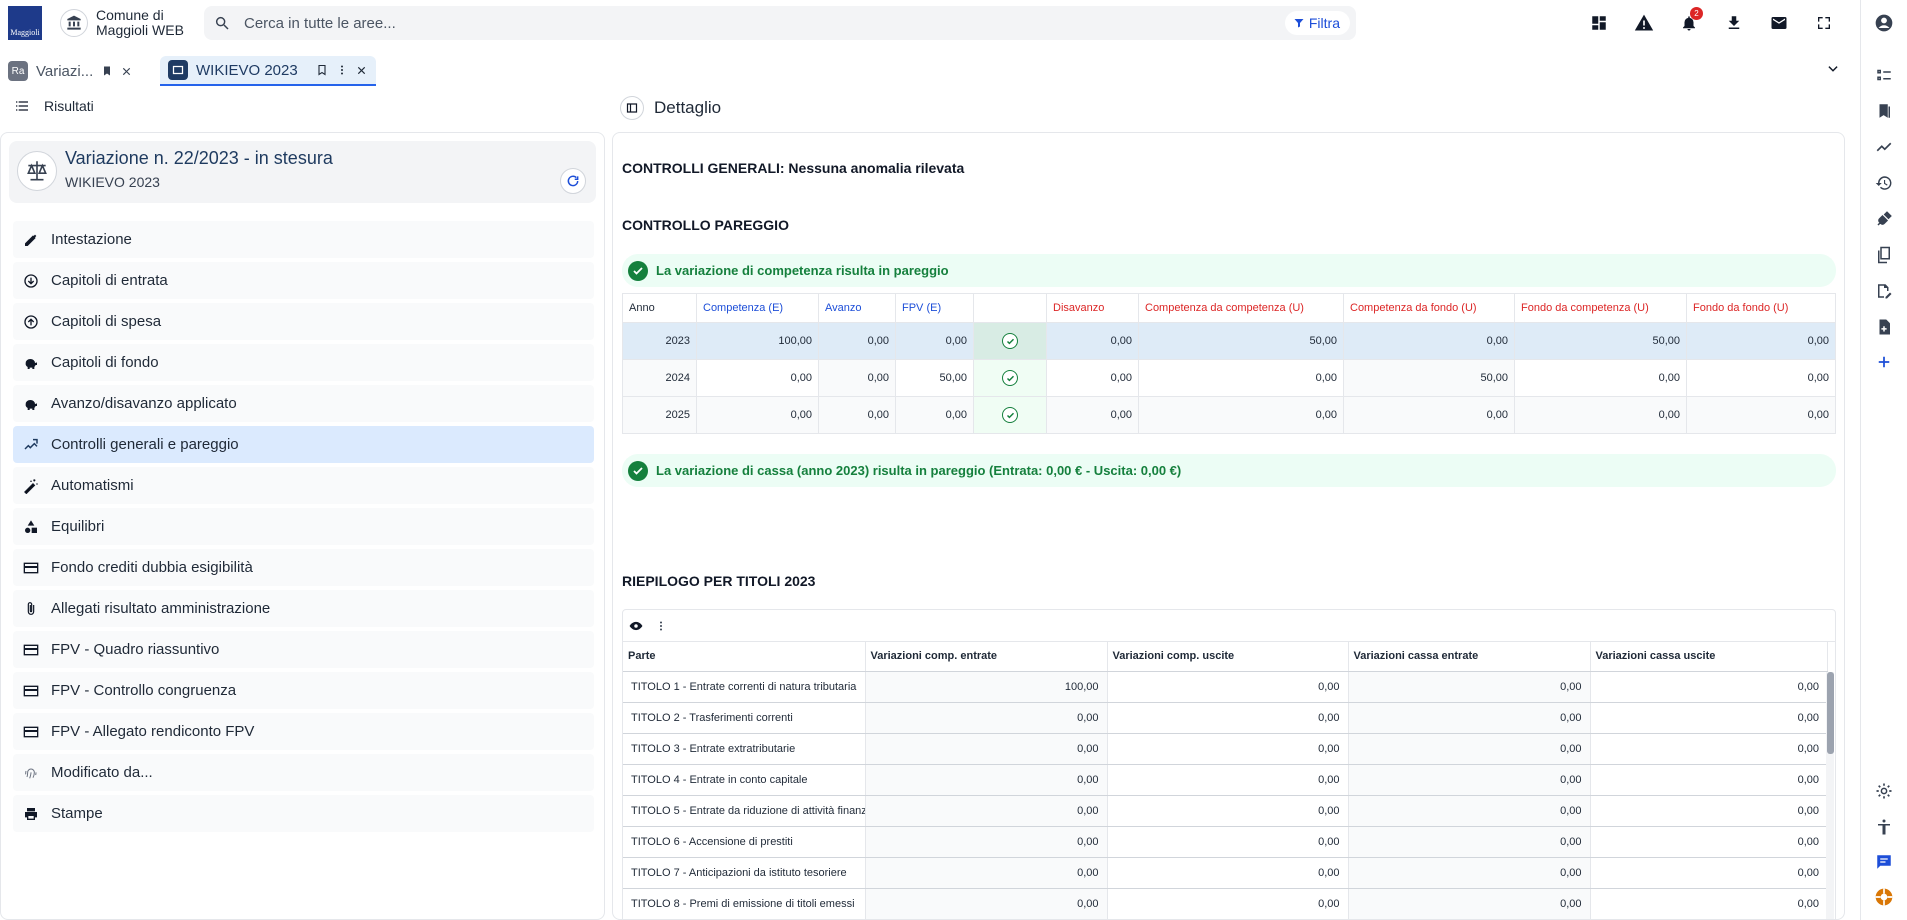 The height and width of the screenshot is (920, 1907). I want to click on filter-button: Filtra, so click(1317, 23).